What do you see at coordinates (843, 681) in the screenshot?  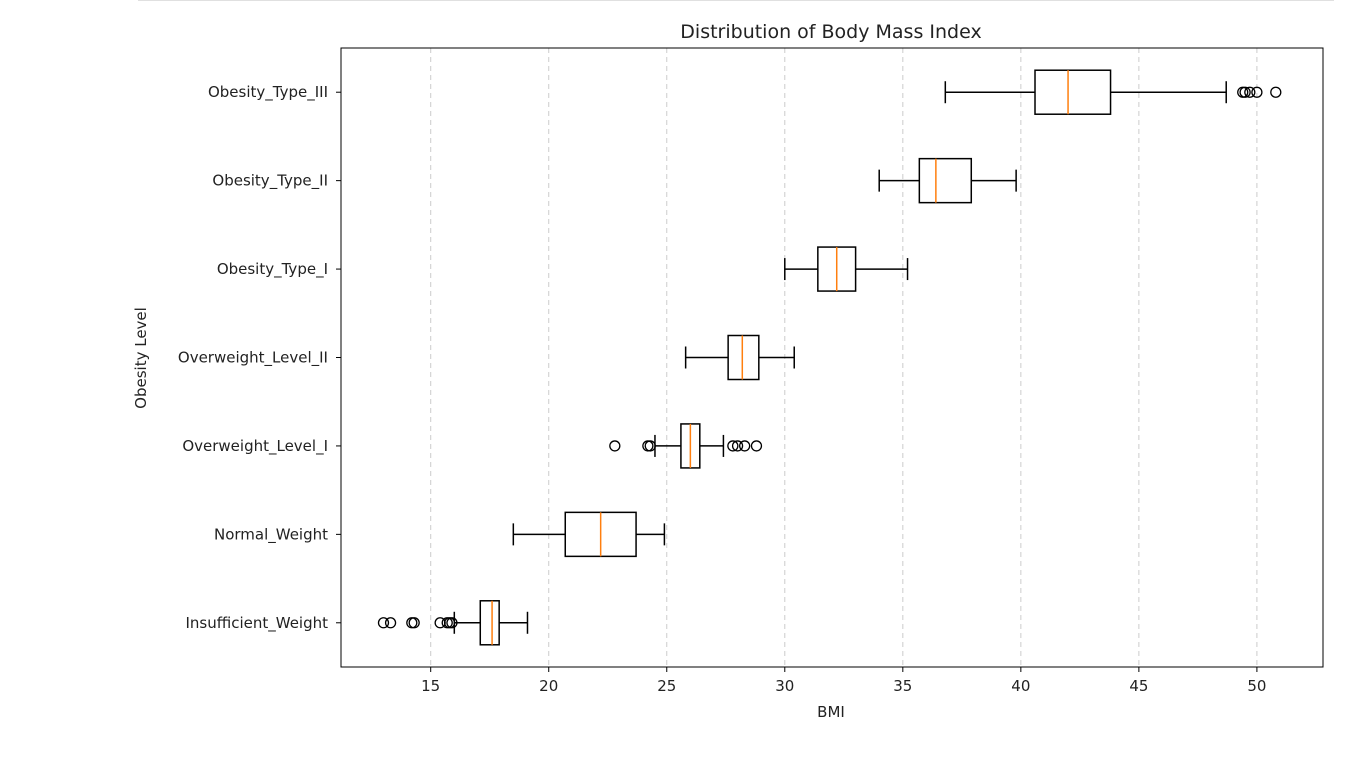 I see `x-axis-ticks: 15 20 25 30 35 40 45 50` at bounding box center [843, 681].